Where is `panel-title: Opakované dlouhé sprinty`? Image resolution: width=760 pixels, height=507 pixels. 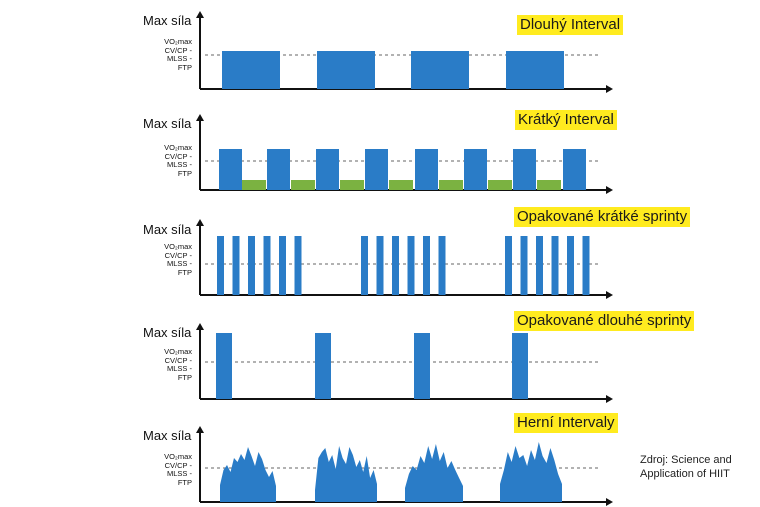 panel-title: Opakované dlouhé sprinty is located at coordinates (604, 321).